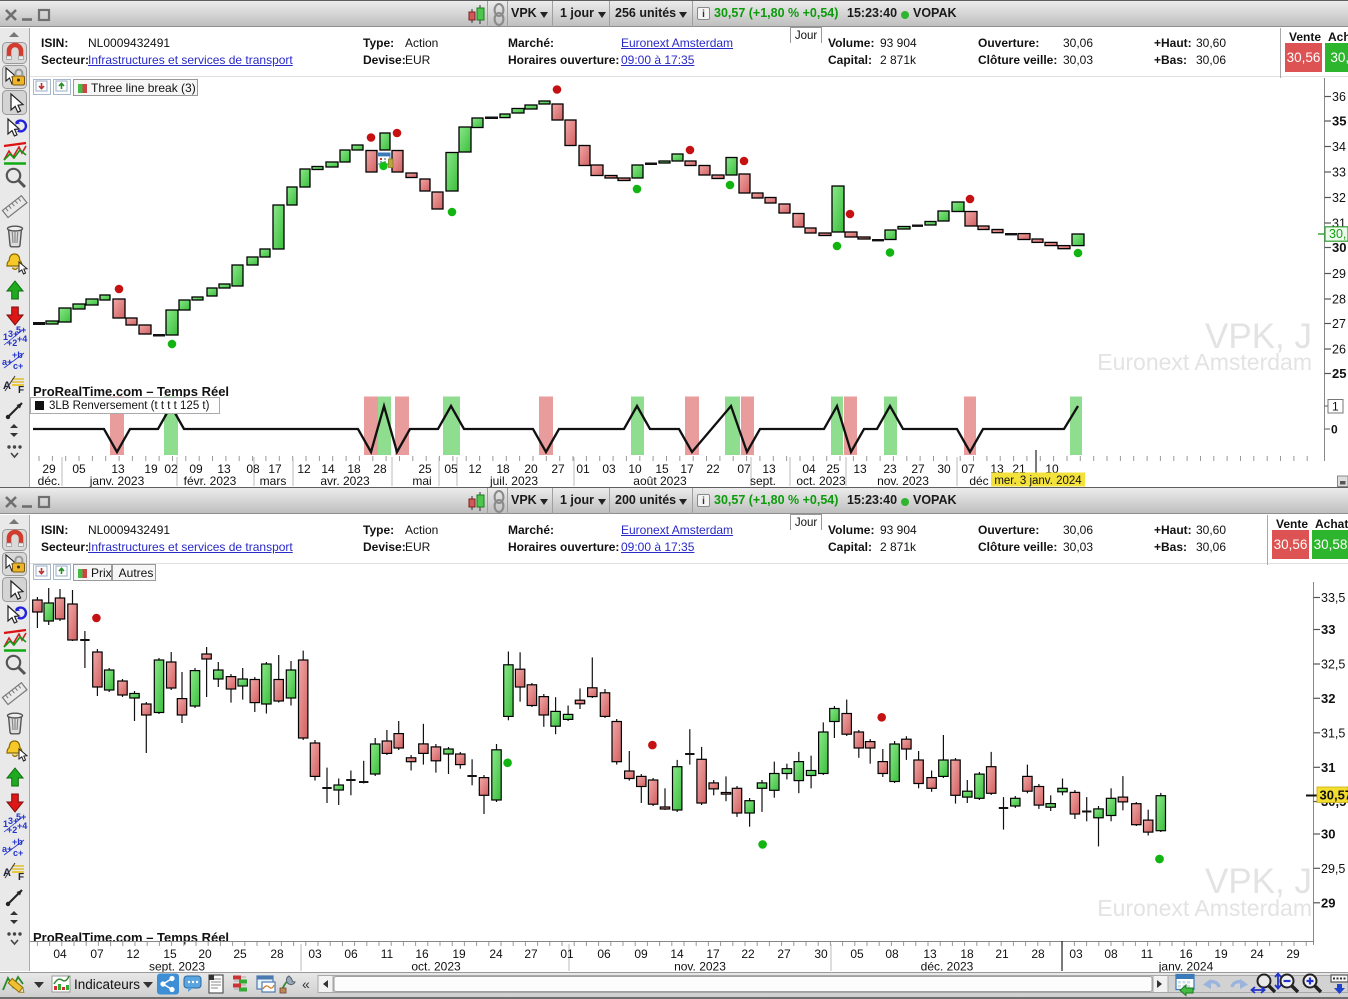  I want to click on svg-text: 08, so click(253, 469).